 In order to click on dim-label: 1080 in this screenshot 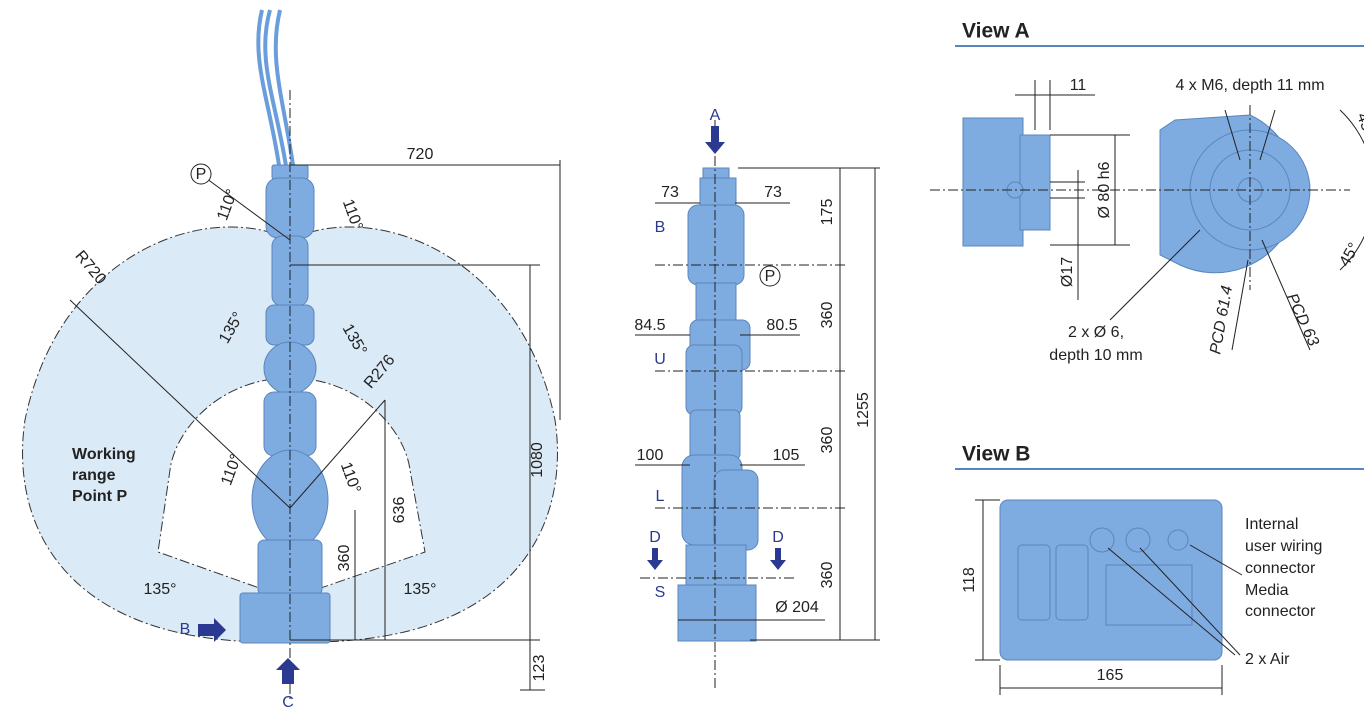, I will do `click(537, 460)`.